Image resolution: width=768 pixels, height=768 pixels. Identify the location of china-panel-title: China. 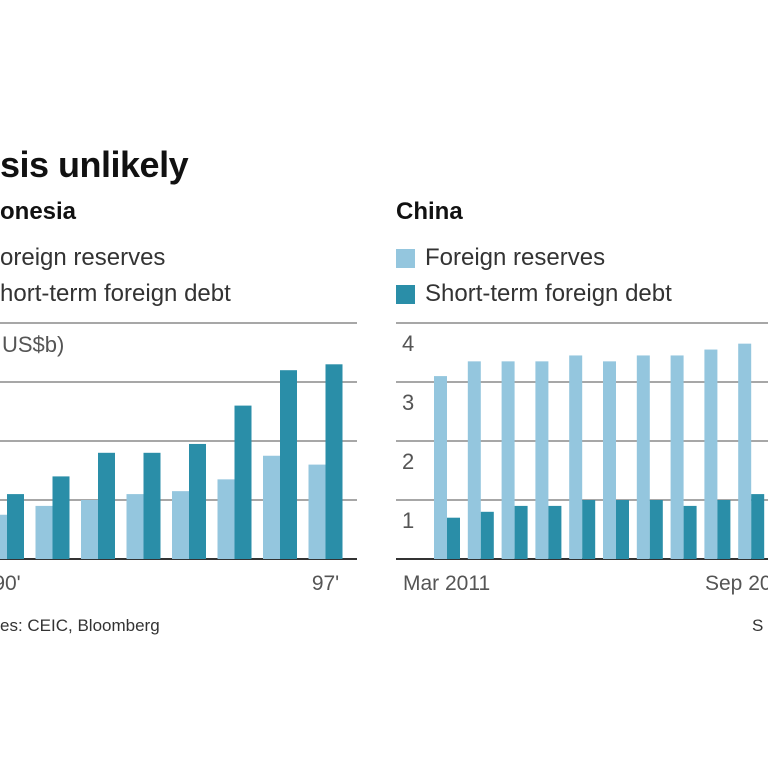
(429, 211).